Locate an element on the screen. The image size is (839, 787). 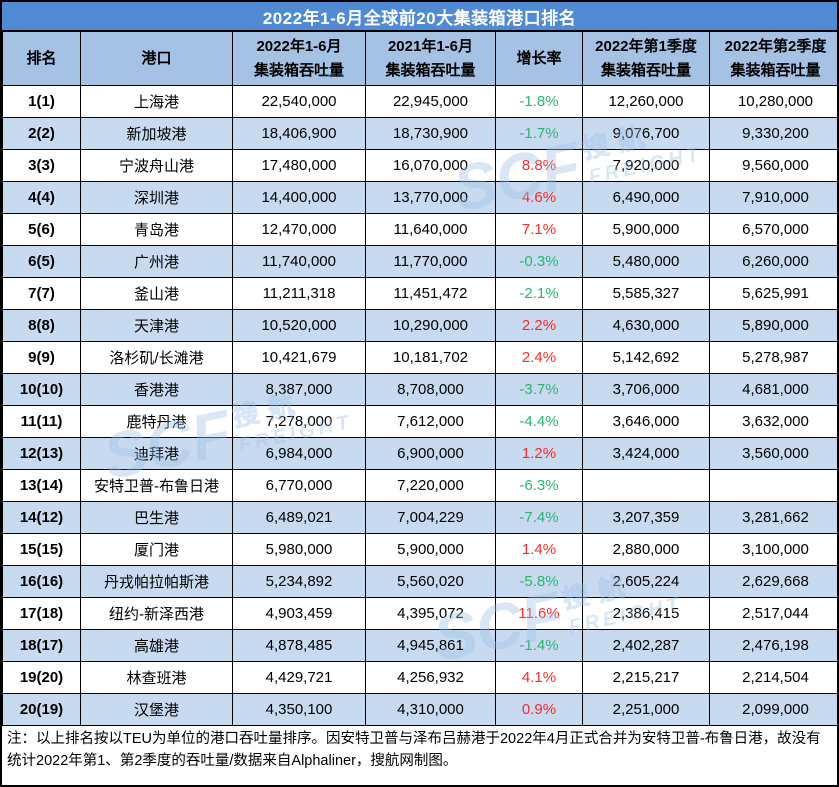
throughput-2021h1-cell: 10,290,000 is located at coordinates (430, 325).